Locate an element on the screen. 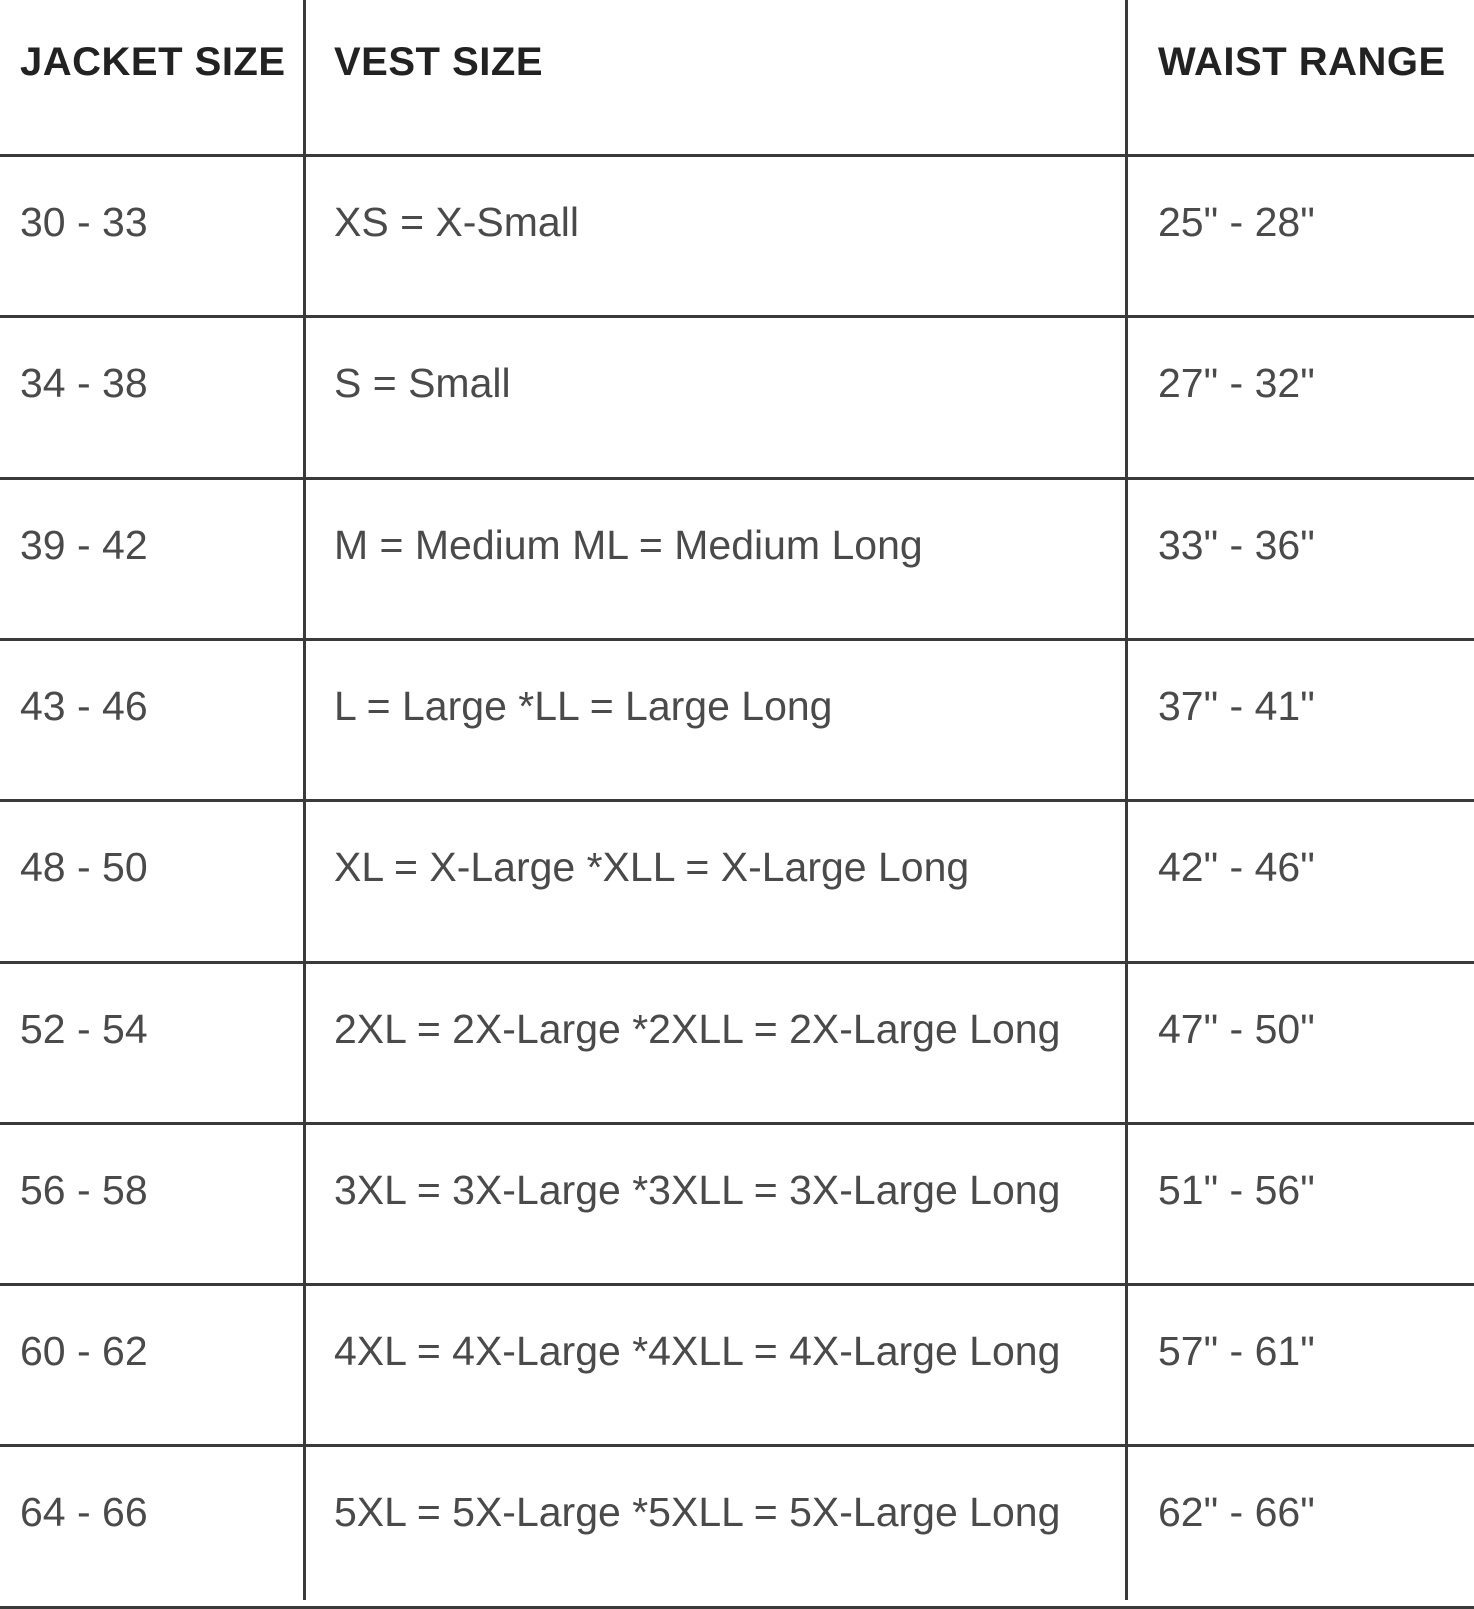  cell-waist-range: 51" - 56" is located at coordinates (1236, 1190).